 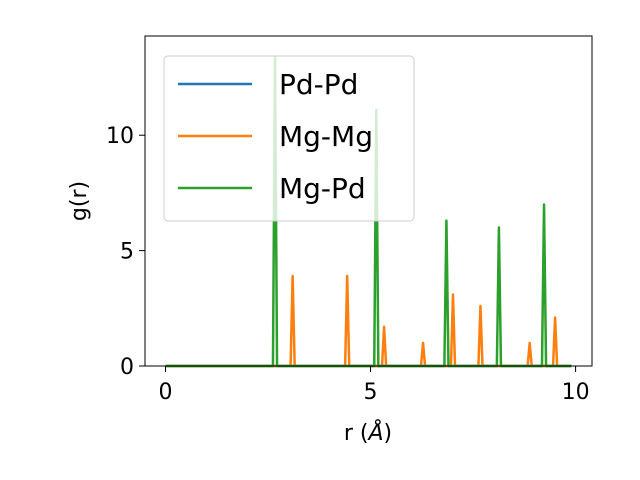 What do you see at coordinates (120, 136) in the screenshot?
I see `y-tick-label: 10` at bounding box center [120, 136].